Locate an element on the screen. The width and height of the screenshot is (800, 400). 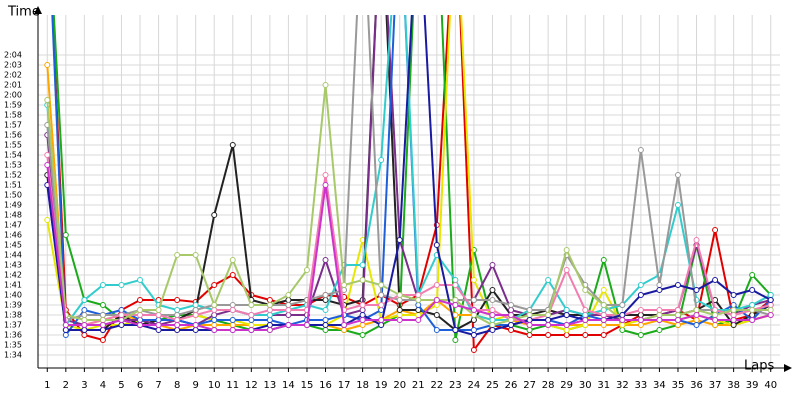
x-tick-label: 30 is located at coordinates (585, 385).